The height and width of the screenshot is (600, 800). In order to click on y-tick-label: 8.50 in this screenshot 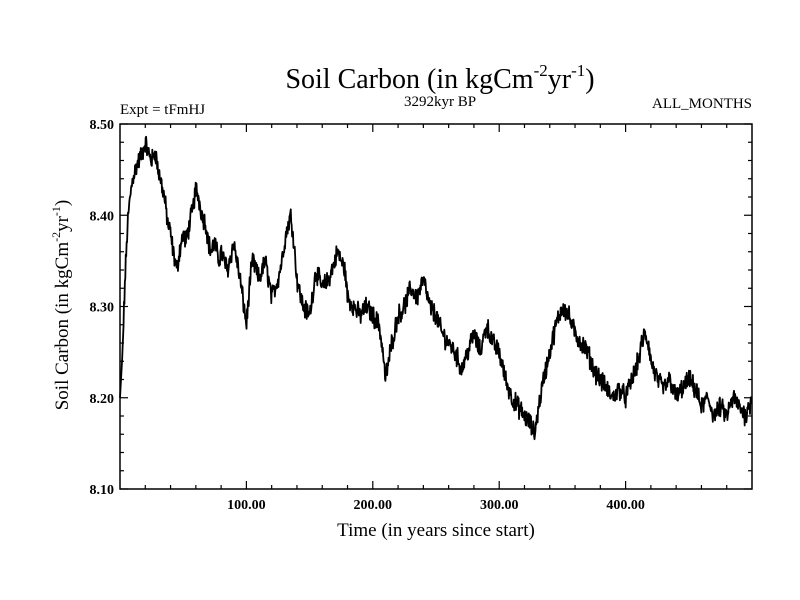, I will do `click(102, 125)`.